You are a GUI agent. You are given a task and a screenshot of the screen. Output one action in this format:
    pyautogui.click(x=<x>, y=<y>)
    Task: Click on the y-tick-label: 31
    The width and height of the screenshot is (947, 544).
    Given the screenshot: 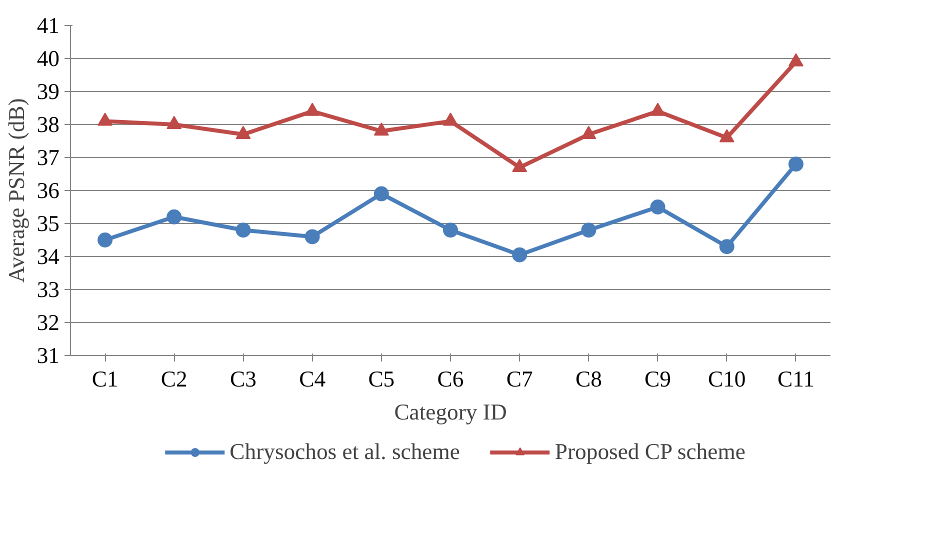 What is the action you would take?
    pyautogui.click(x=48, y=355)
    